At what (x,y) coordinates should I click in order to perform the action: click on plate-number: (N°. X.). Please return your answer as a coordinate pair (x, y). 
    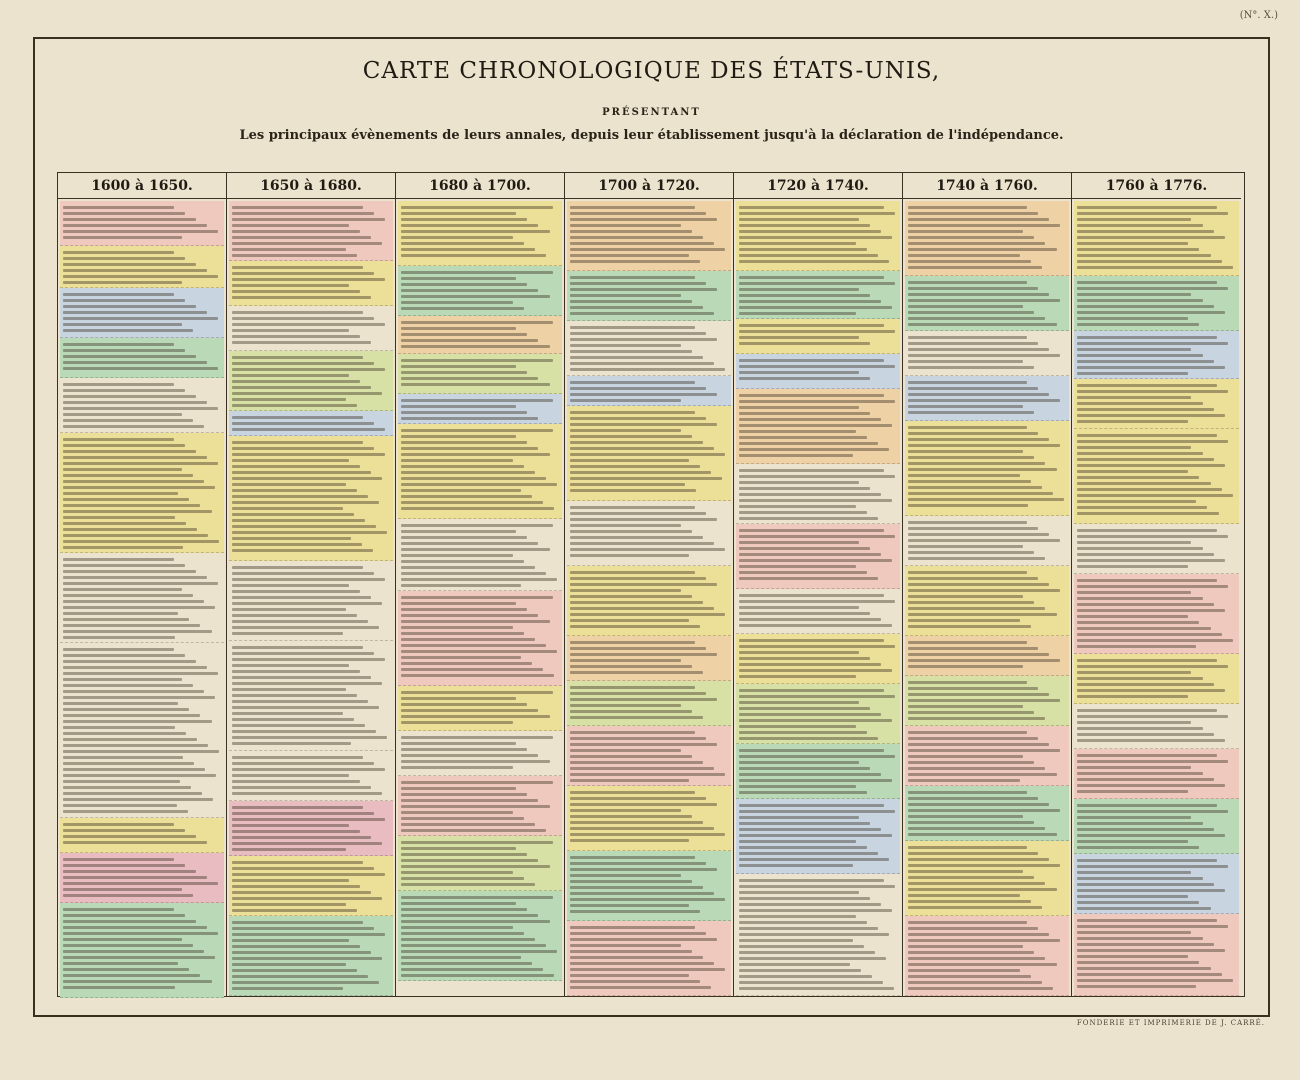
    Looking at the image, I should click on (1258, 15).